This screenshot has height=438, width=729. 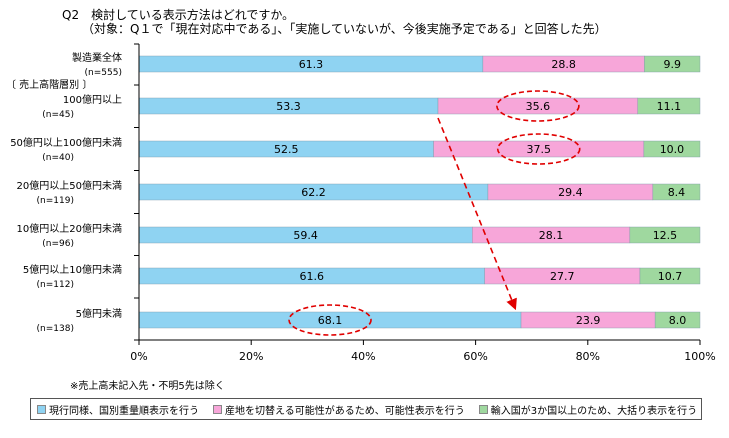 I want to click on legend-label-1: 現行同様、国別重量順表示を行う, so click(x=124, y=411).